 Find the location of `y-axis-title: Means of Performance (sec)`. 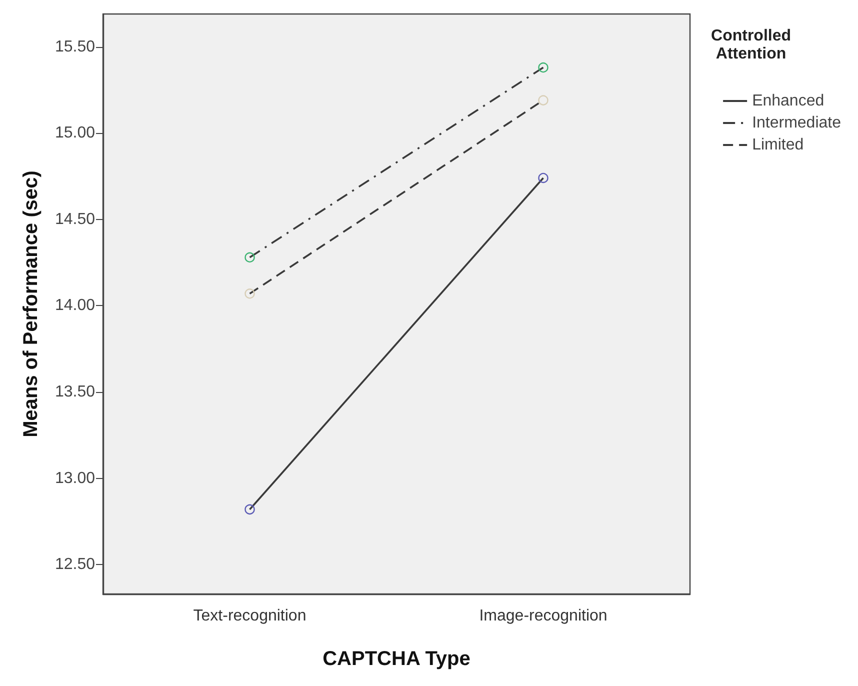

y-axis-title: Means of Performance (sec) is located at coordinates (31, 304).